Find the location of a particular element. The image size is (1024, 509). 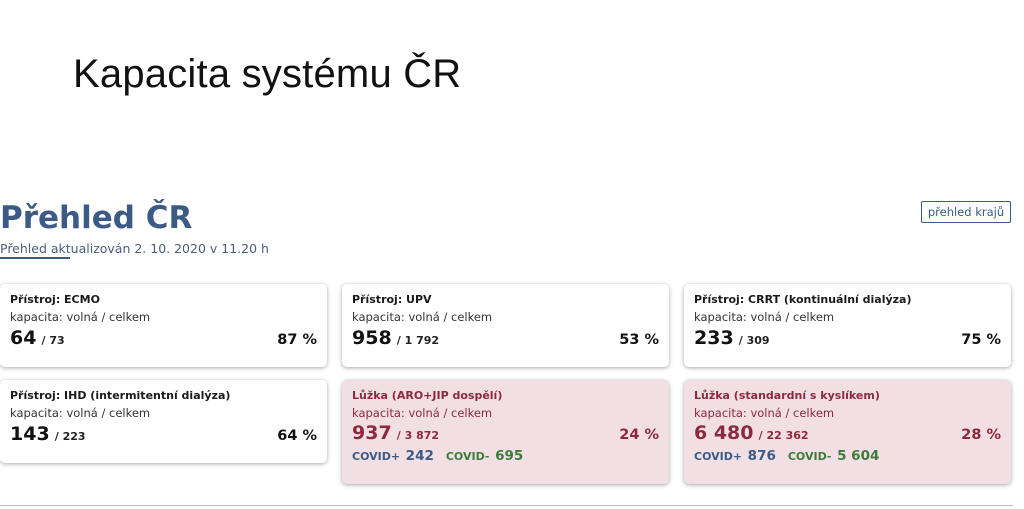

capacity-value: 233 / 309 is located at coordinates (732, 338).